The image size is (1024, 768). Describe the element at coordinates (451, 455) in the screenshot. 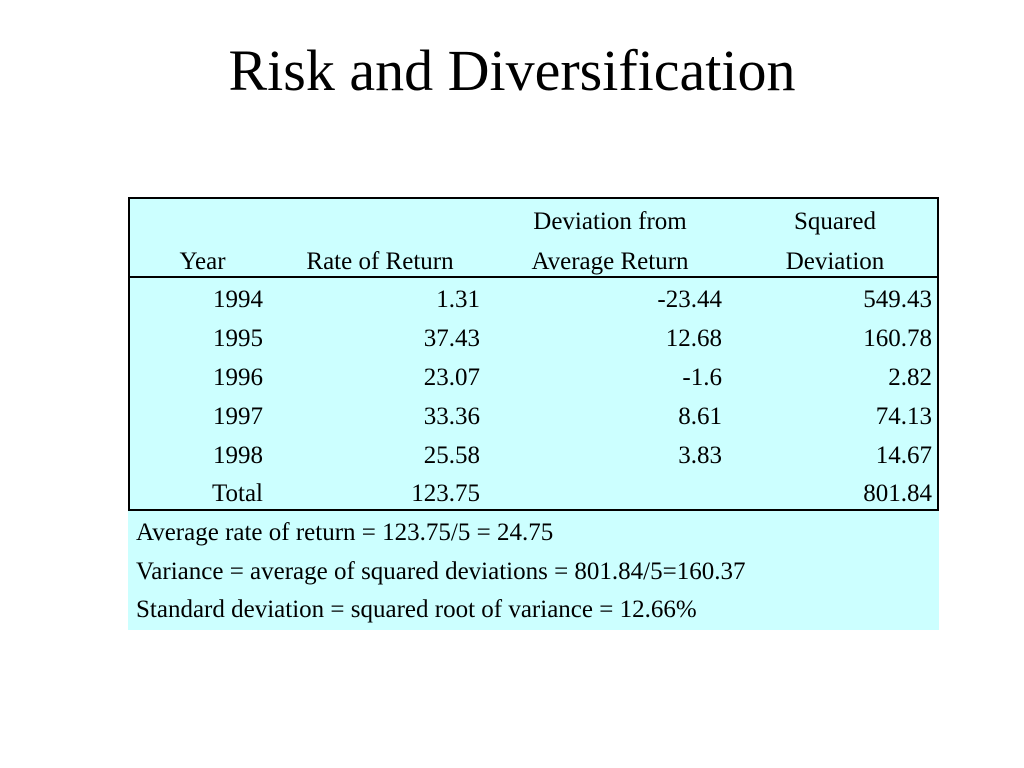

I see `cell-rate: 25.58` at that location.